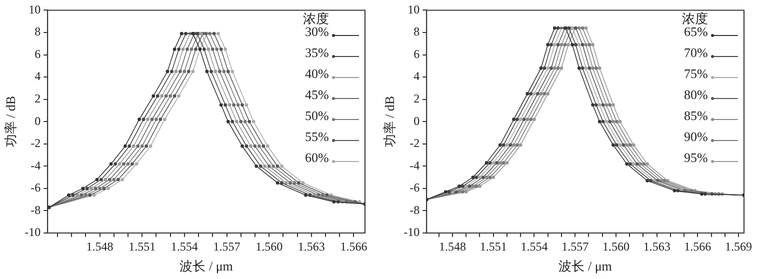  What do you see at coordinates (695, 94) in the screenshot?
I see `legend-label: 80%` at bounding box center [695, 94].